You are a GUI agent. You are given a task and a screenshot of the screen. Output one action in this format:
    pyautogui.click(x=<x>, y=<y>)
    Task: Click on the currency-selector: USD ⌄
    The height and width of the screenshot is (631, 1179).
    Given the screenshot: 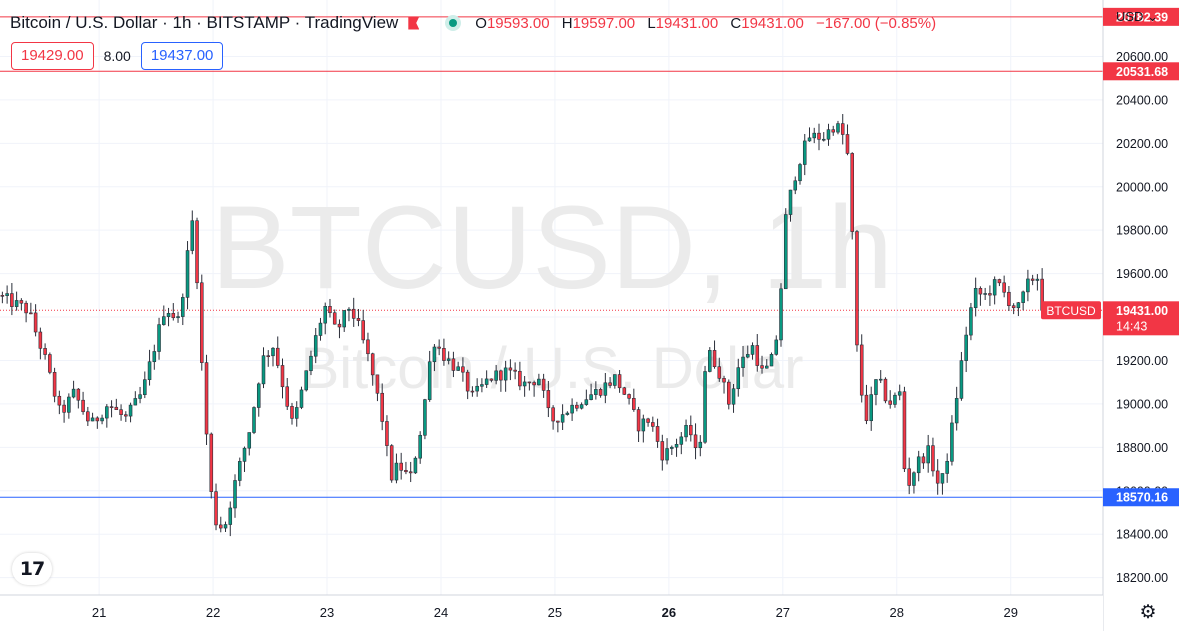 What is the action you would take?
    pyautogui.click(x=1137, y=17)
    